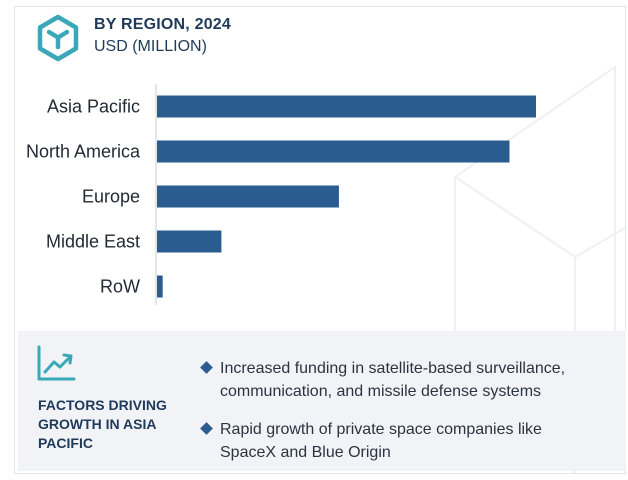  What do you see at coordinates (56, 363) in the screenshot?
I see `trend-chart-icon` at bounding box center [56, 363].